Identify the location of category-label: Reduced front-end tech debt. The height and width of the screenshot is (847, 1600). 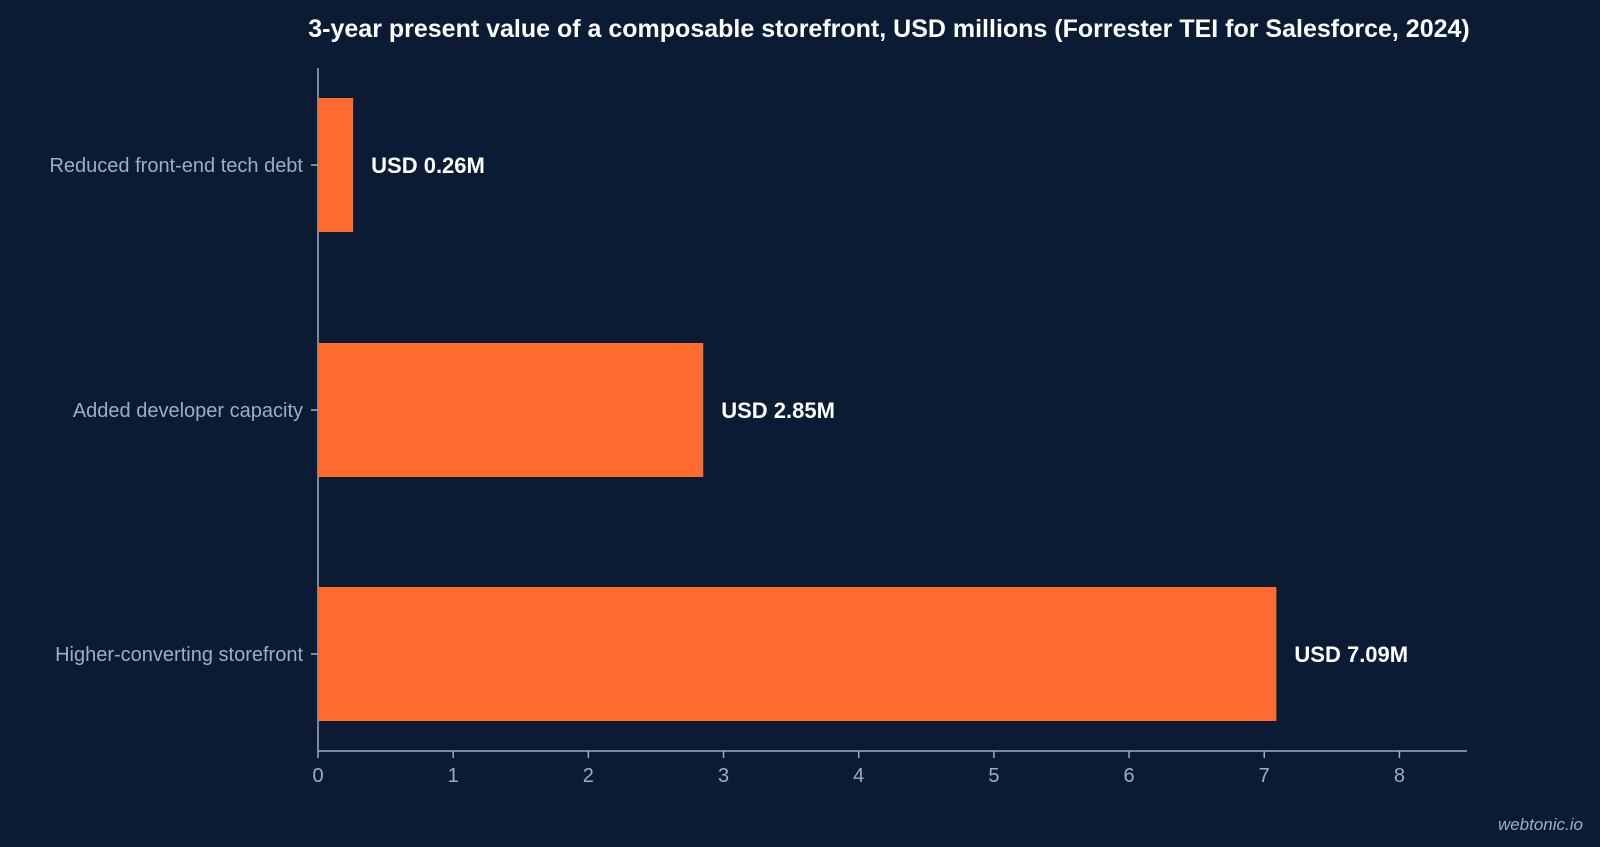
(176, 166).